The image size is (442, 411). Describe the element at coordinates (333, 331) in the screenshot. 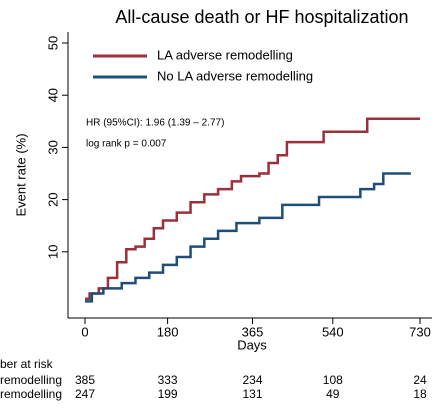

I see `x-tick-label: 540` at that location.